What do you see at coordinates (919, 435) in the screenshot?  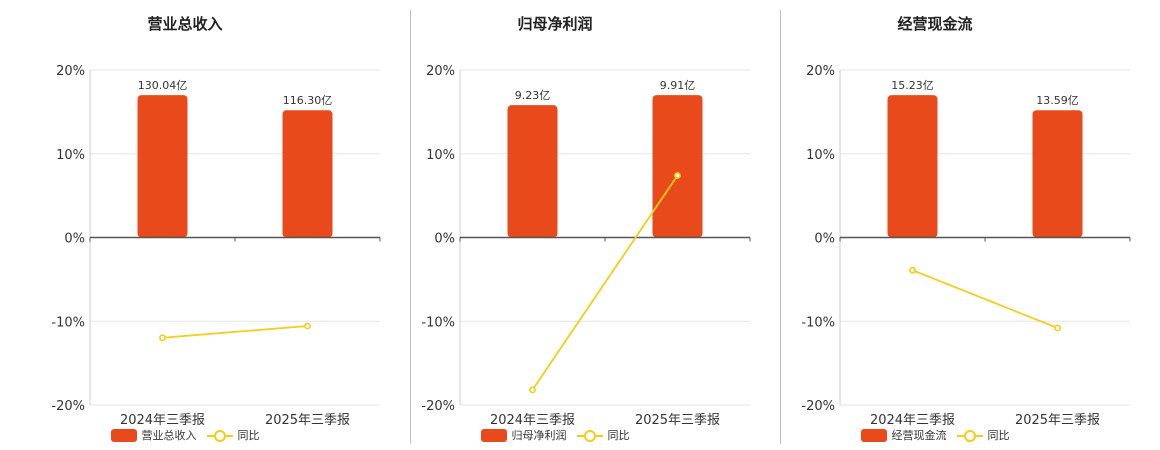 I see `legend-bar-label: 经营现金流` at bounding box center [919, 435].